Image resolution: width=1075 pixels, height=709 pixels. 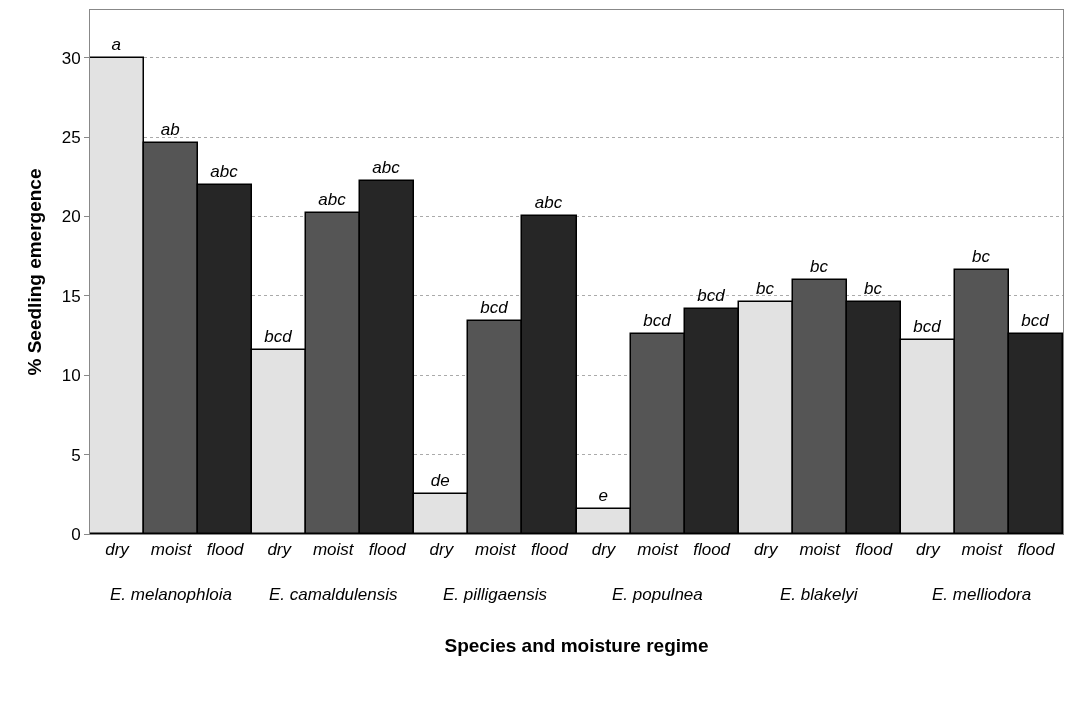 I want to click on text: E. melliodora, so click(x=982, y=594).